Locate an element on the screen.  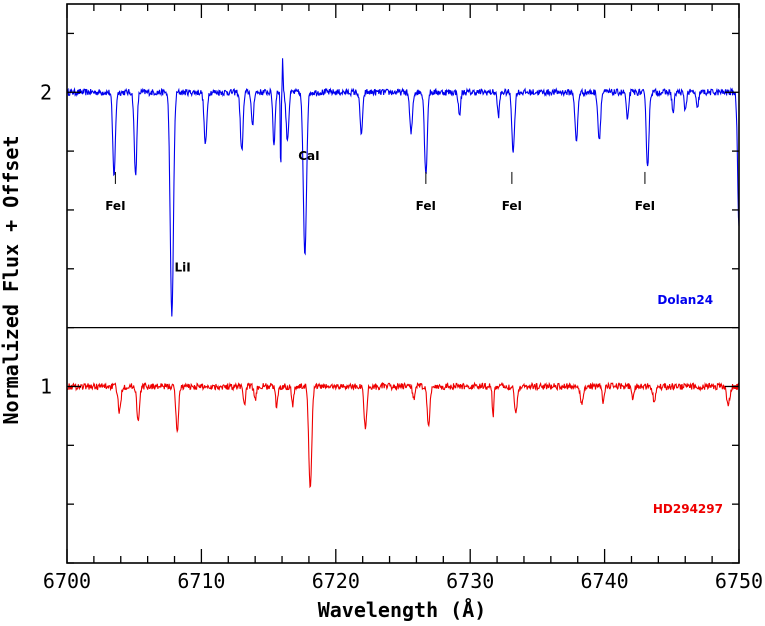
x-tick-label: 6710 is located at coordinates (201, 581).